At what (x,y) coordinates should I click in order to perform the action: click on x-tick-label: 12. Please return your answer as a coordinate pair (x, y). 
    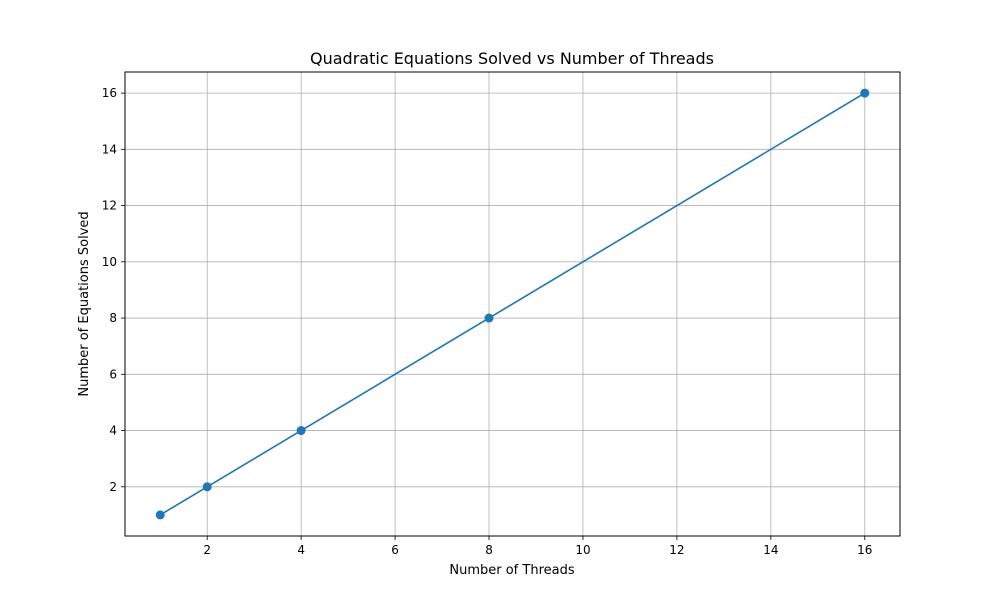
    Looking at the image, I should click on (676, 550).